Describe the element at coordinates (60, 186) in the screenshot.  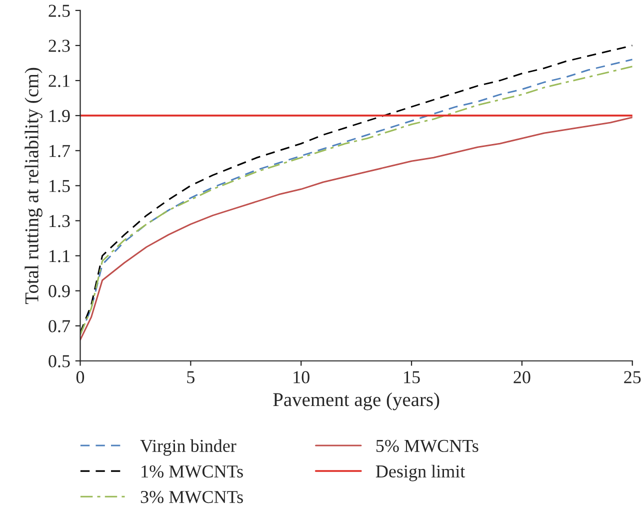
I see `y-tick-label: 1.5` at that location.